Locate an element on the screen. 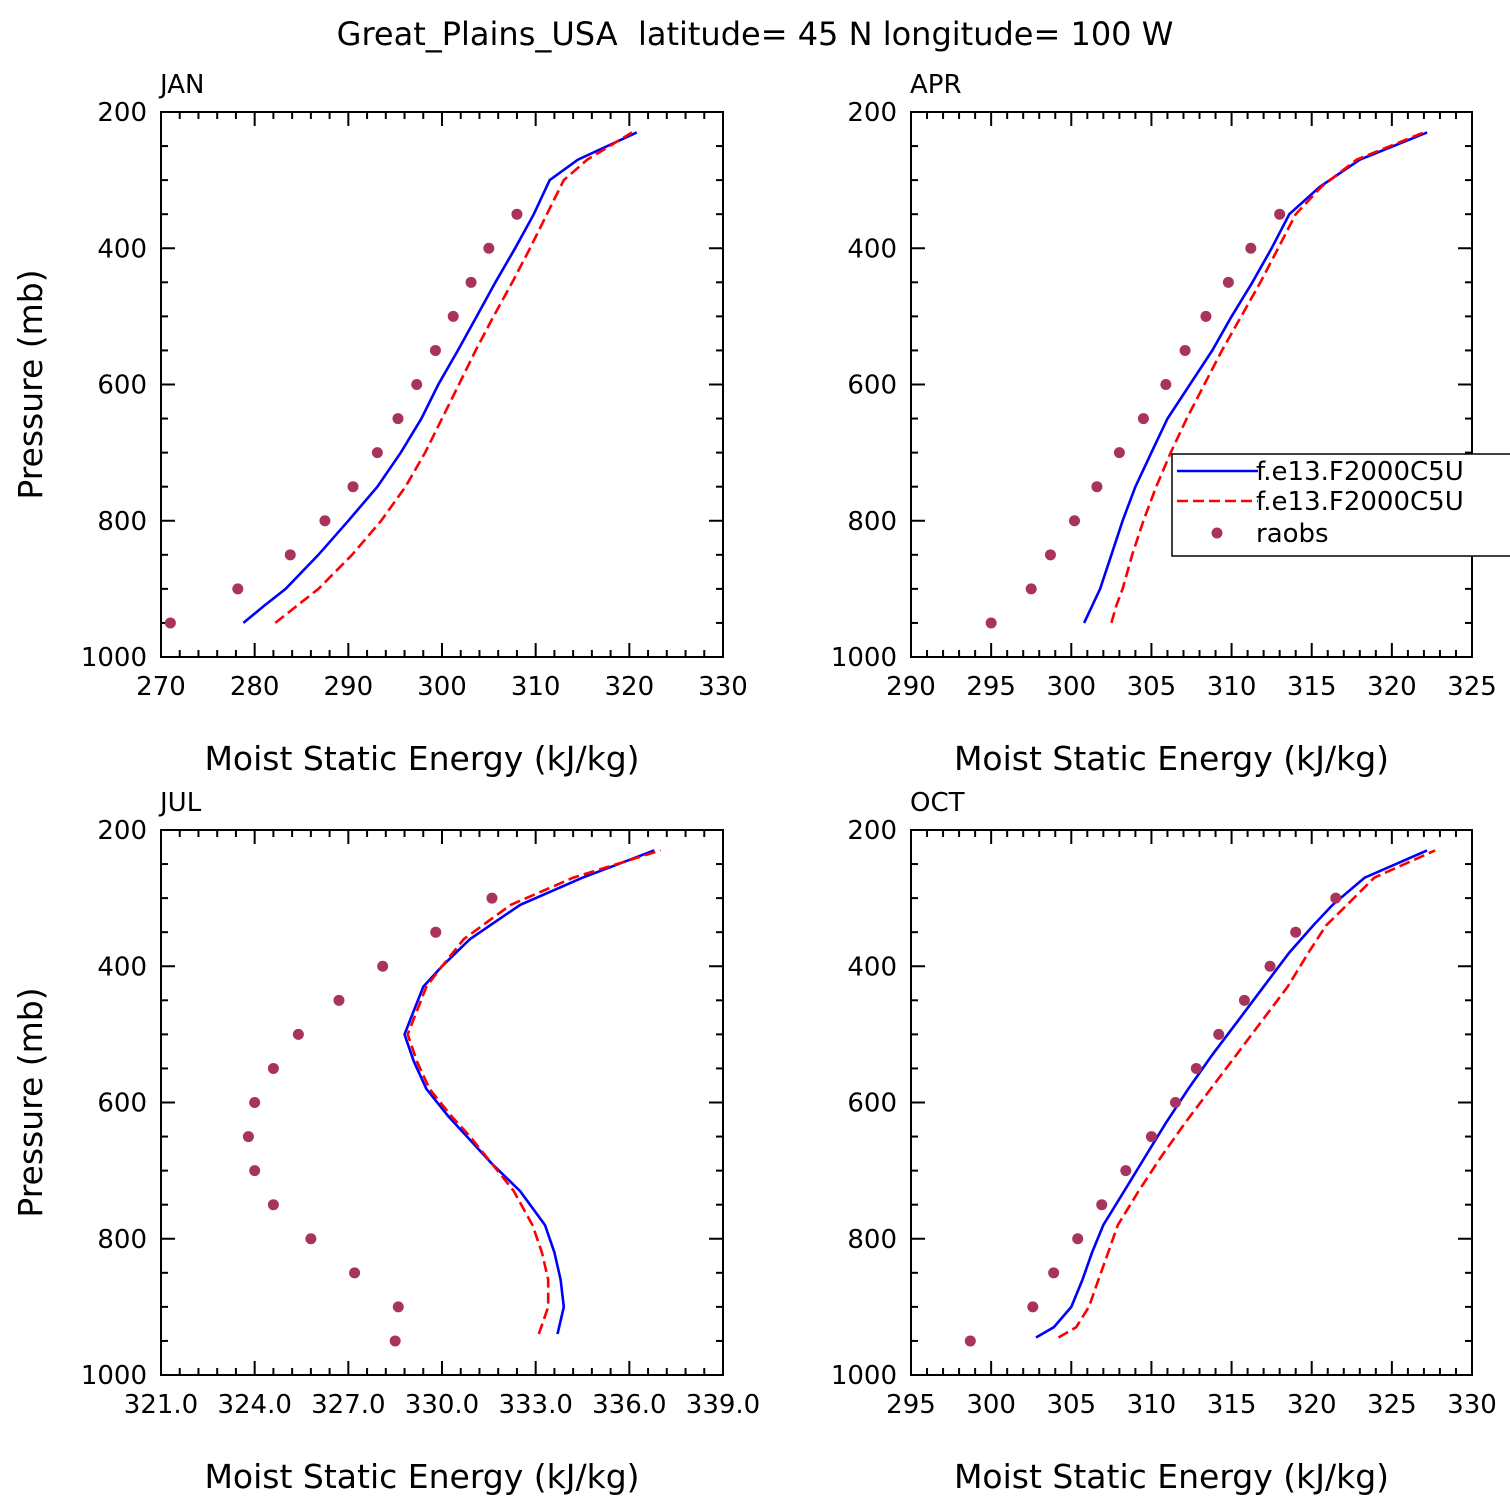 The image size is (1510, 1510). x-tick-label: 305 is located at coordinates (1071, 1405).